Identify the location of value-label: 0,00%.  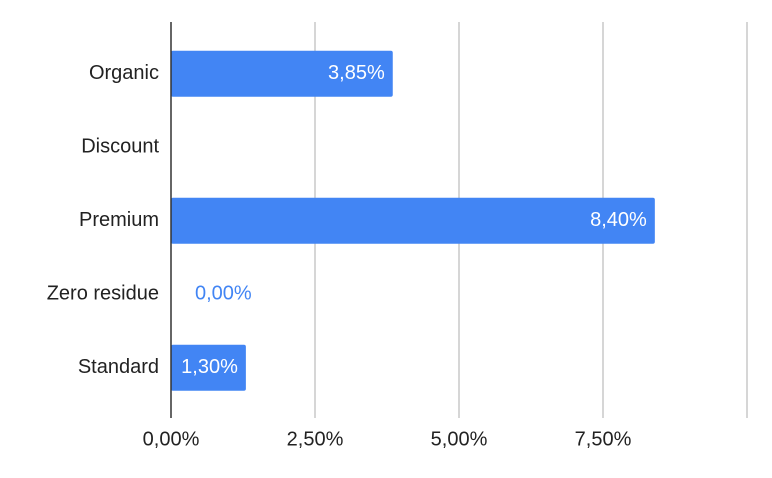
(223, 294).